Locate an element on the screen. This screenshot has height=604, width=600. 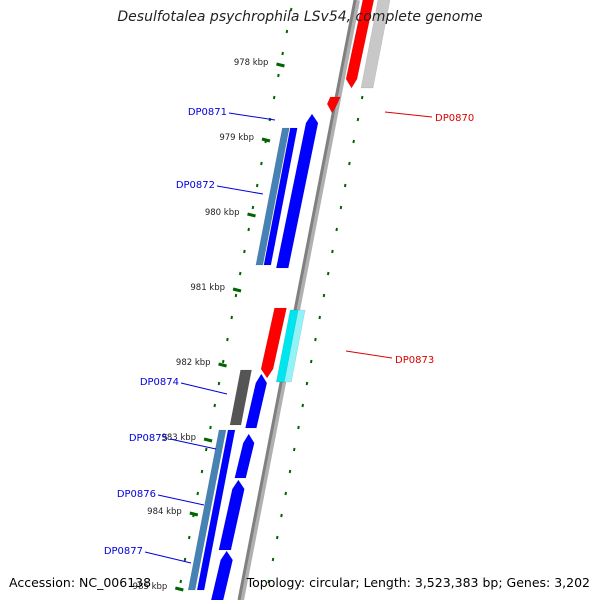
gene-label: DP0875 is located at coordinates (148, 438).